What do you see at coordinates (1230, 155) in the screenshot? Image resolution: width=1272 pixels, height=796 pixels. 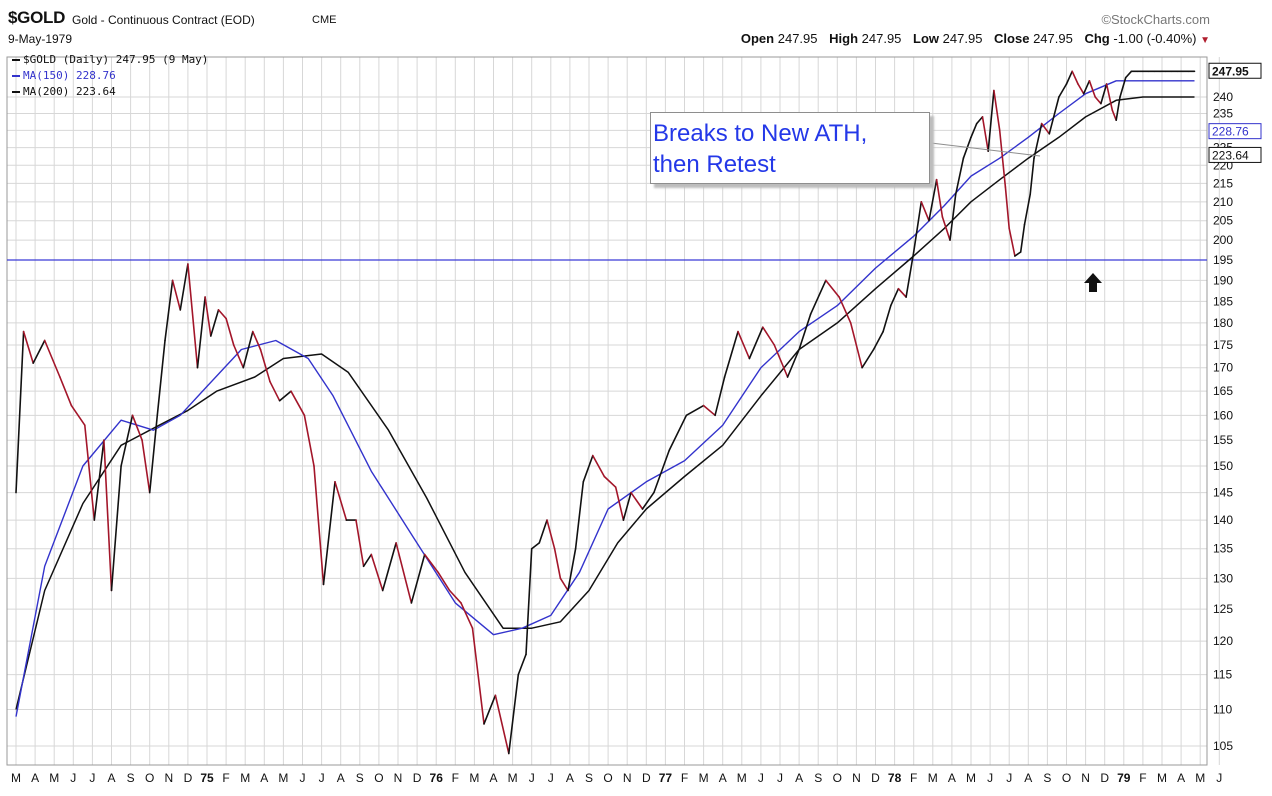 I see `value-label: 223.64` at bounding box center [1230, 155].